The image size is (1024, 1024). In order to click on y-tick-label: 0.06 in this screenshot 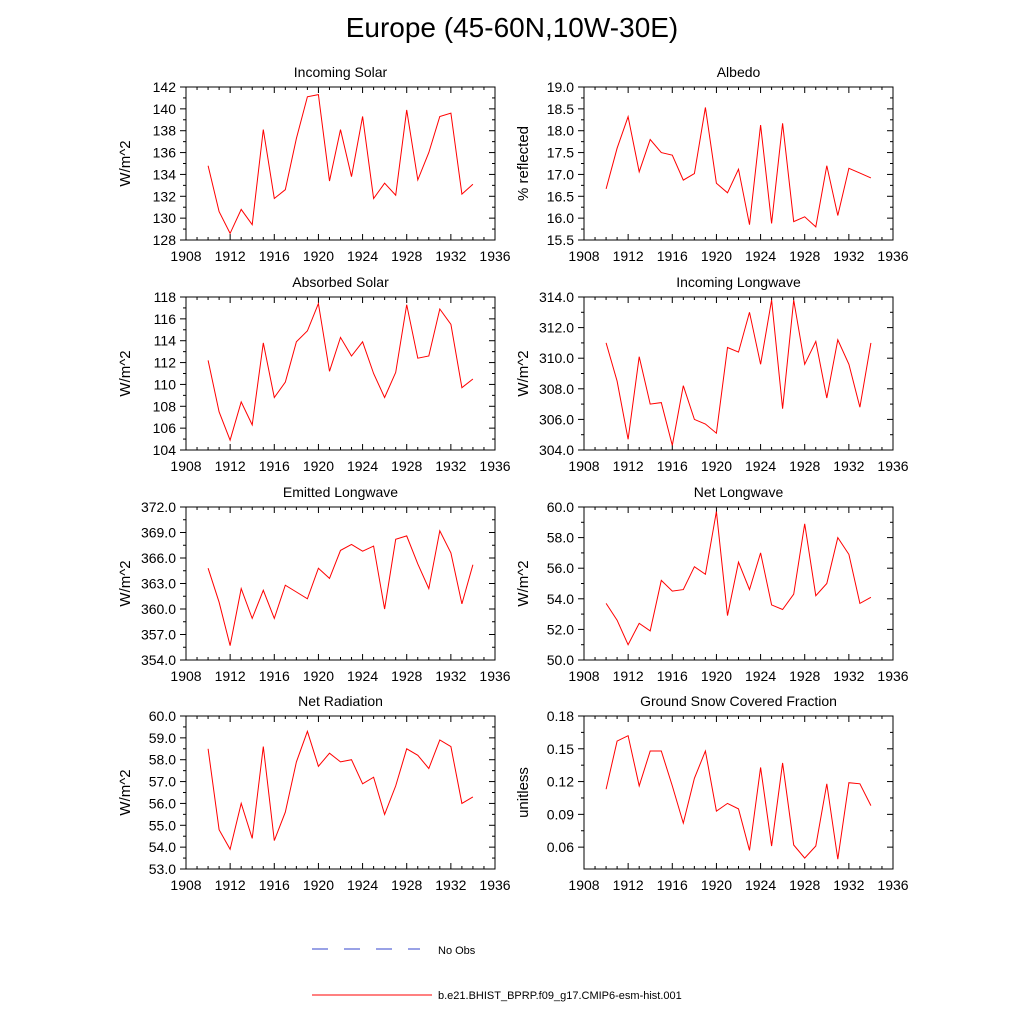, I will do `click(560, 847)`.